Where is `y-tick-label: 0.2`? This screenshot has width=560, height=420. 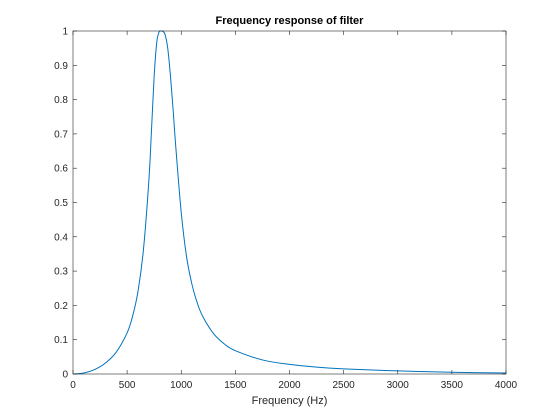 y-tick-label: 0.2 is located at coordinates (61, 306).